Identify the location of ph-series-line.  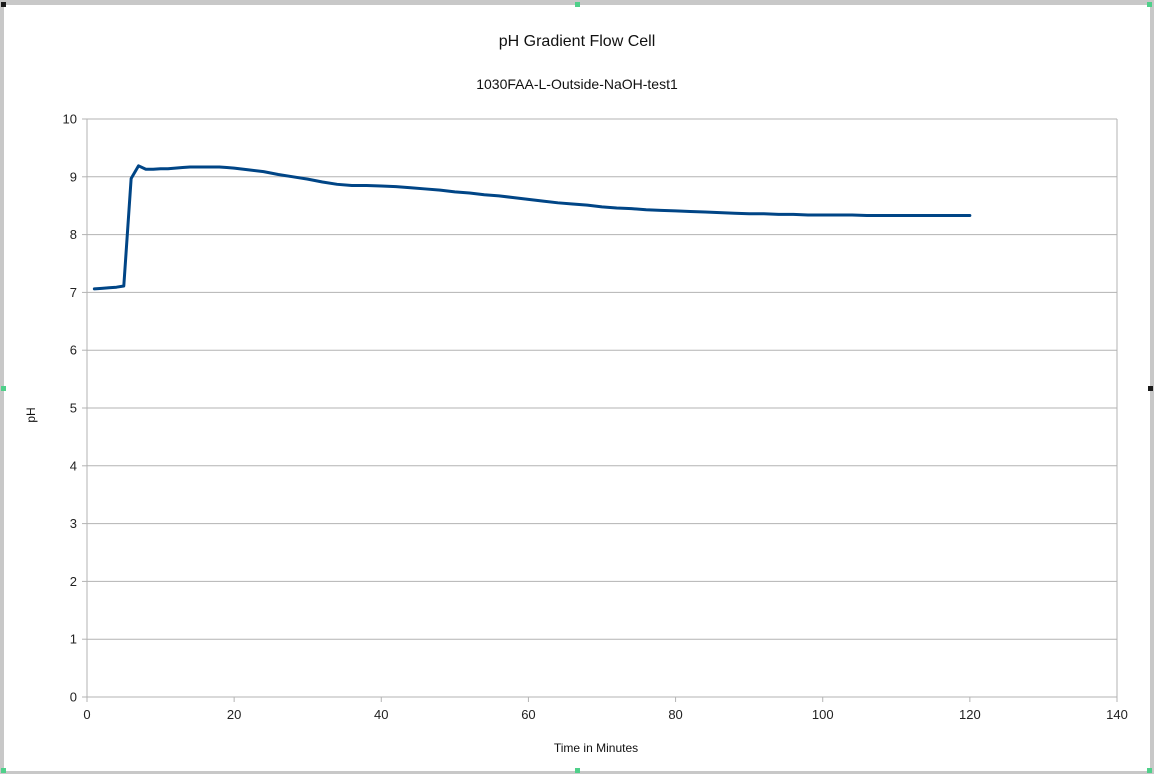
(532, 227).